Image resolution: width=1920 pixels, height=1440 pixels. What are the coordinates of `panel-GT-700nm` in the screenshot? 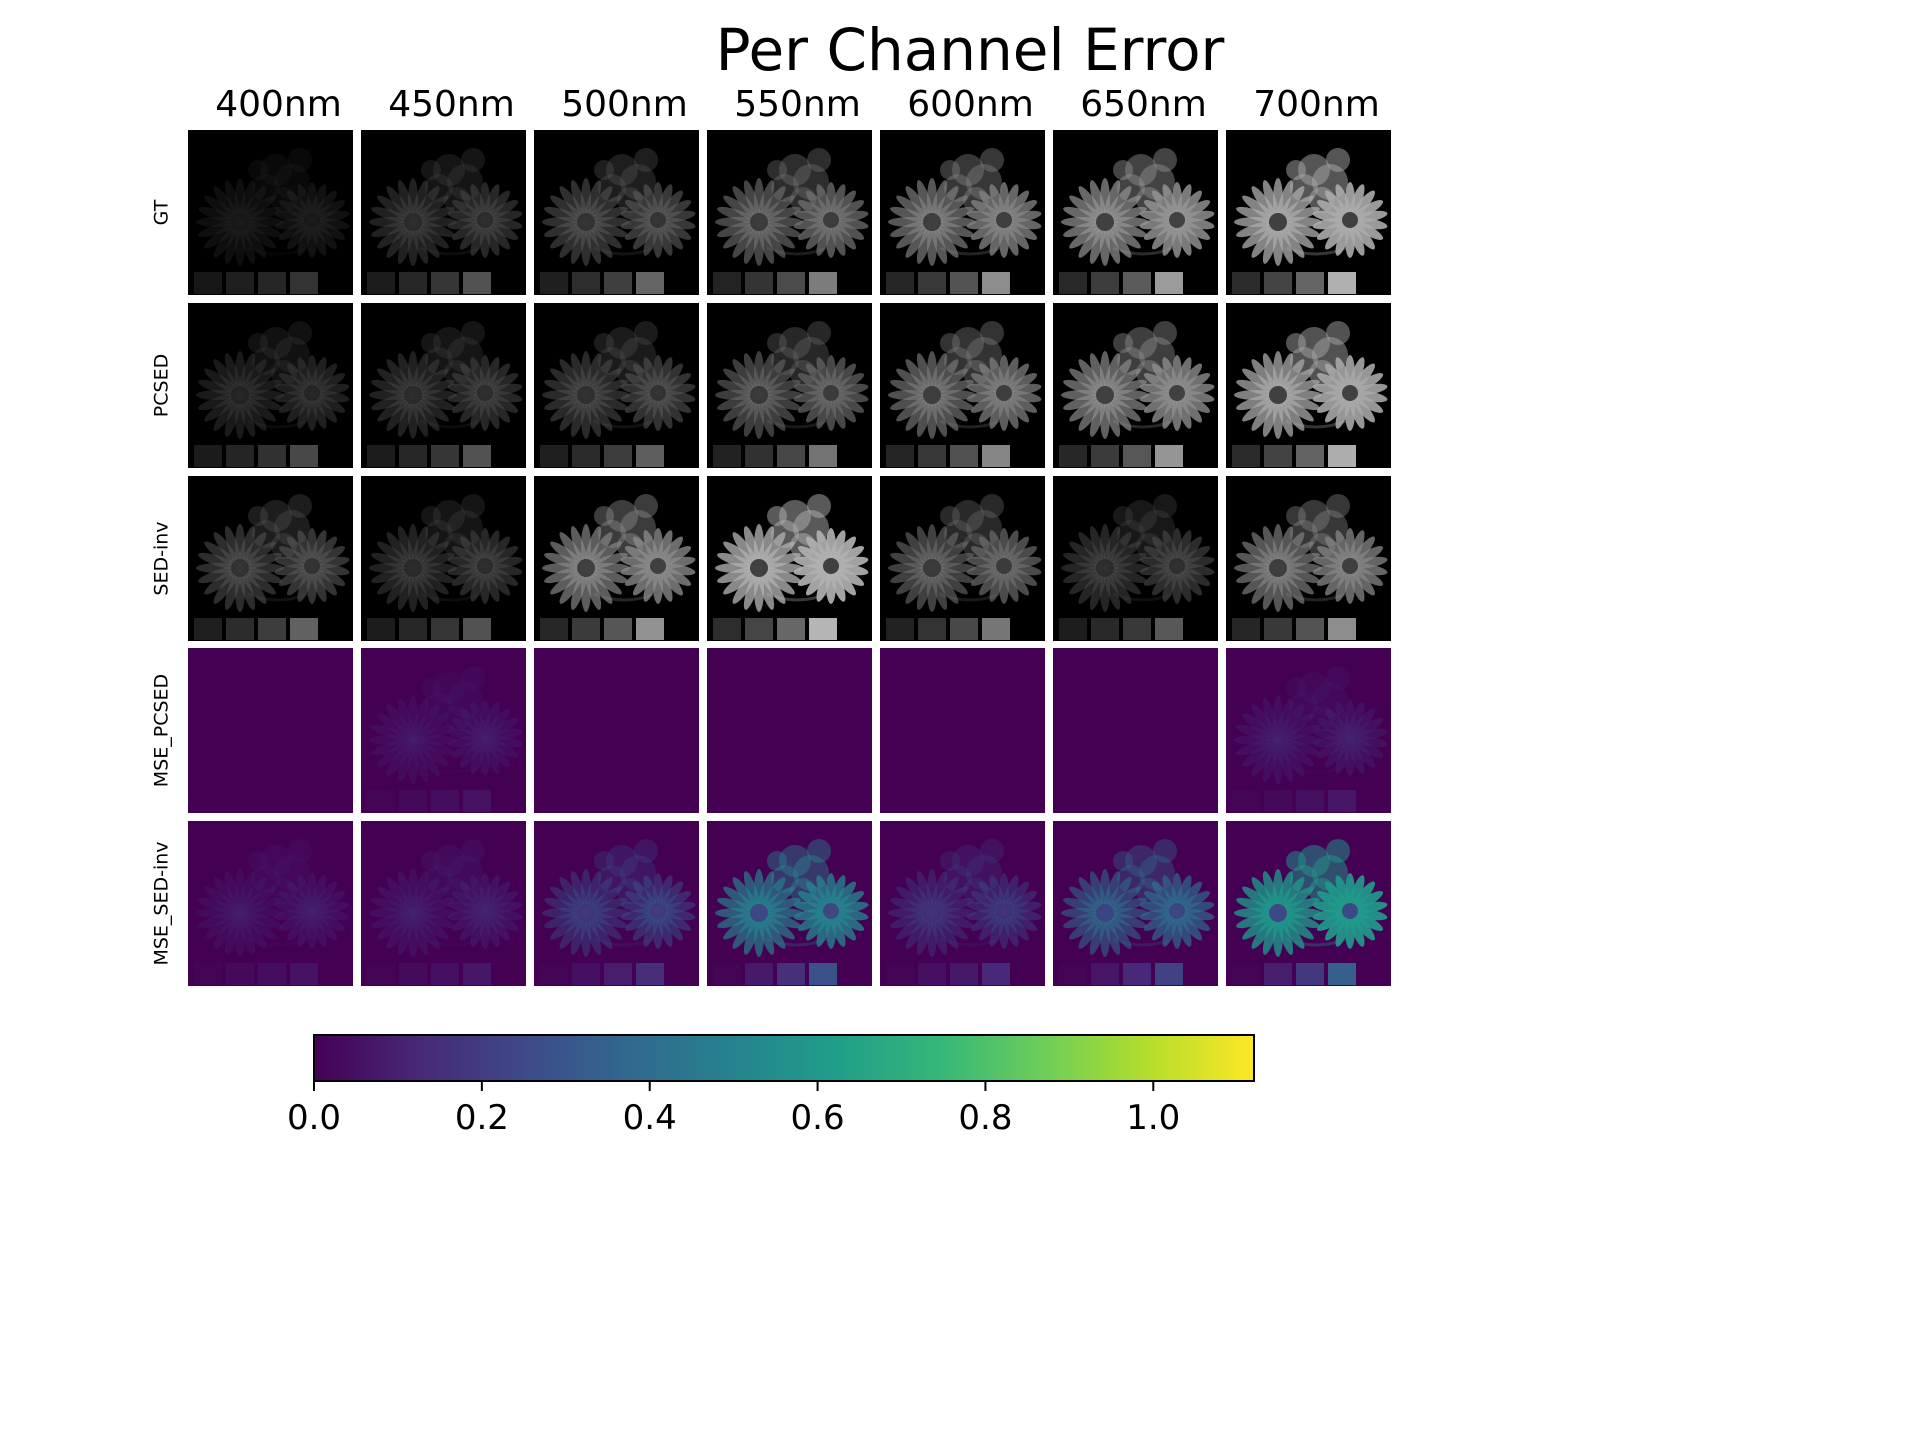 It's located at (1308, 212).